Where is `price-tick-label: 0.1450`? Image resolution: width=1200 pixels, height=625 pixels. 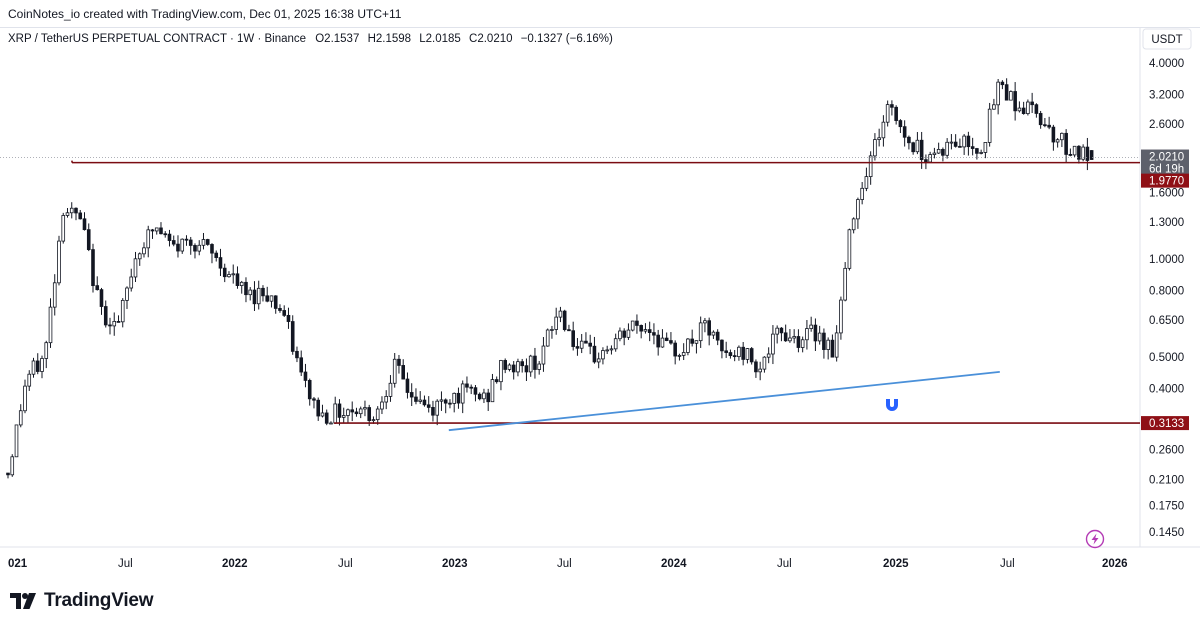
price-tick-label: 0.1450 is located at coordinates (1166, 533).